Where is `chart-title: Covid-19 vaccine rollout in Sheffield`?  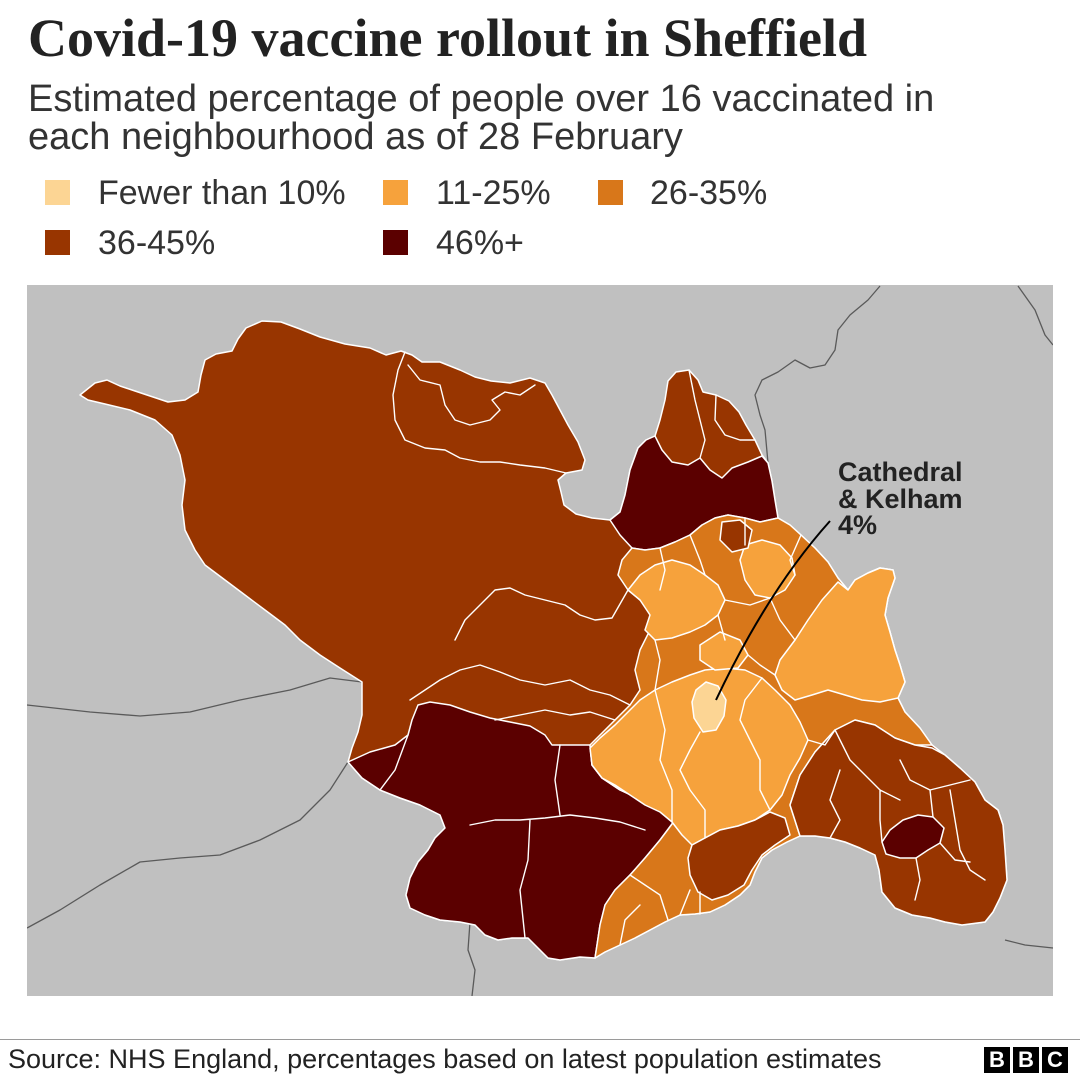 chart-title: Covid-19 vaccine rollout in Sheffield is located at coordinates (448, 38).